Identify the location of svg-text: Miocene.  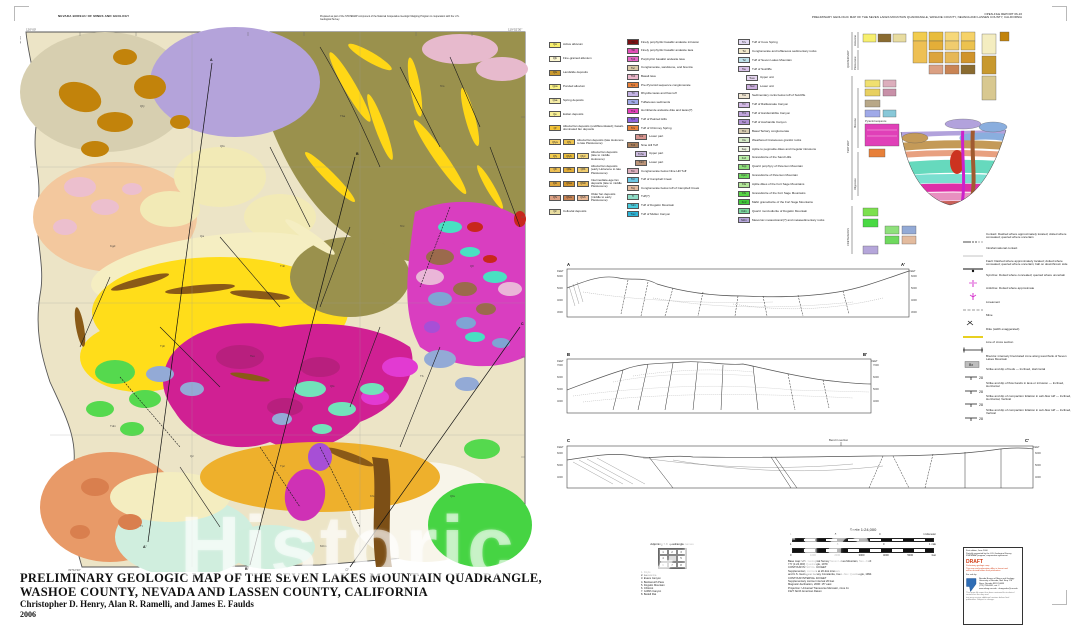
(855, 123).